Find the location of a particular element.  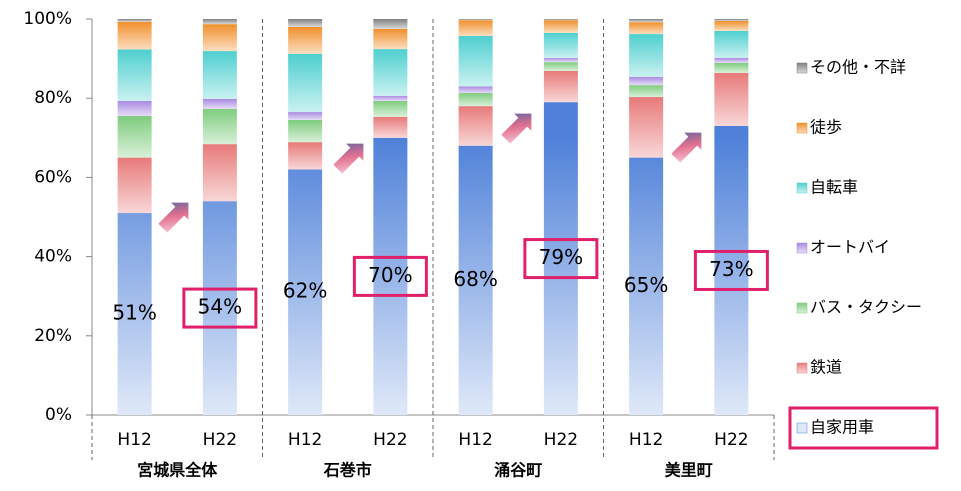

data-label: 68% is located at coordinates (475, 279).